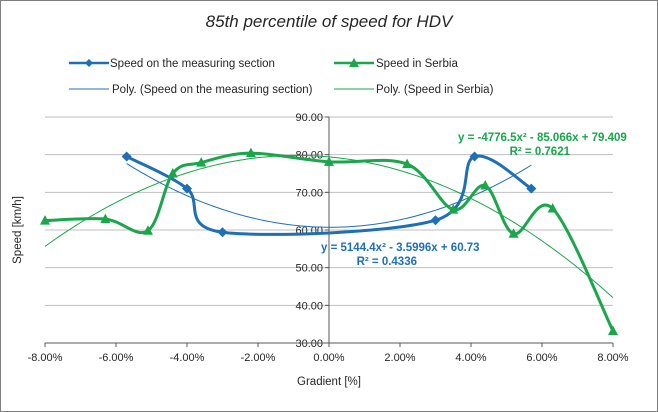  Describe the element at coordinates (89, 63) in the screenshot. I see `legend-diamond-marker` at that location.